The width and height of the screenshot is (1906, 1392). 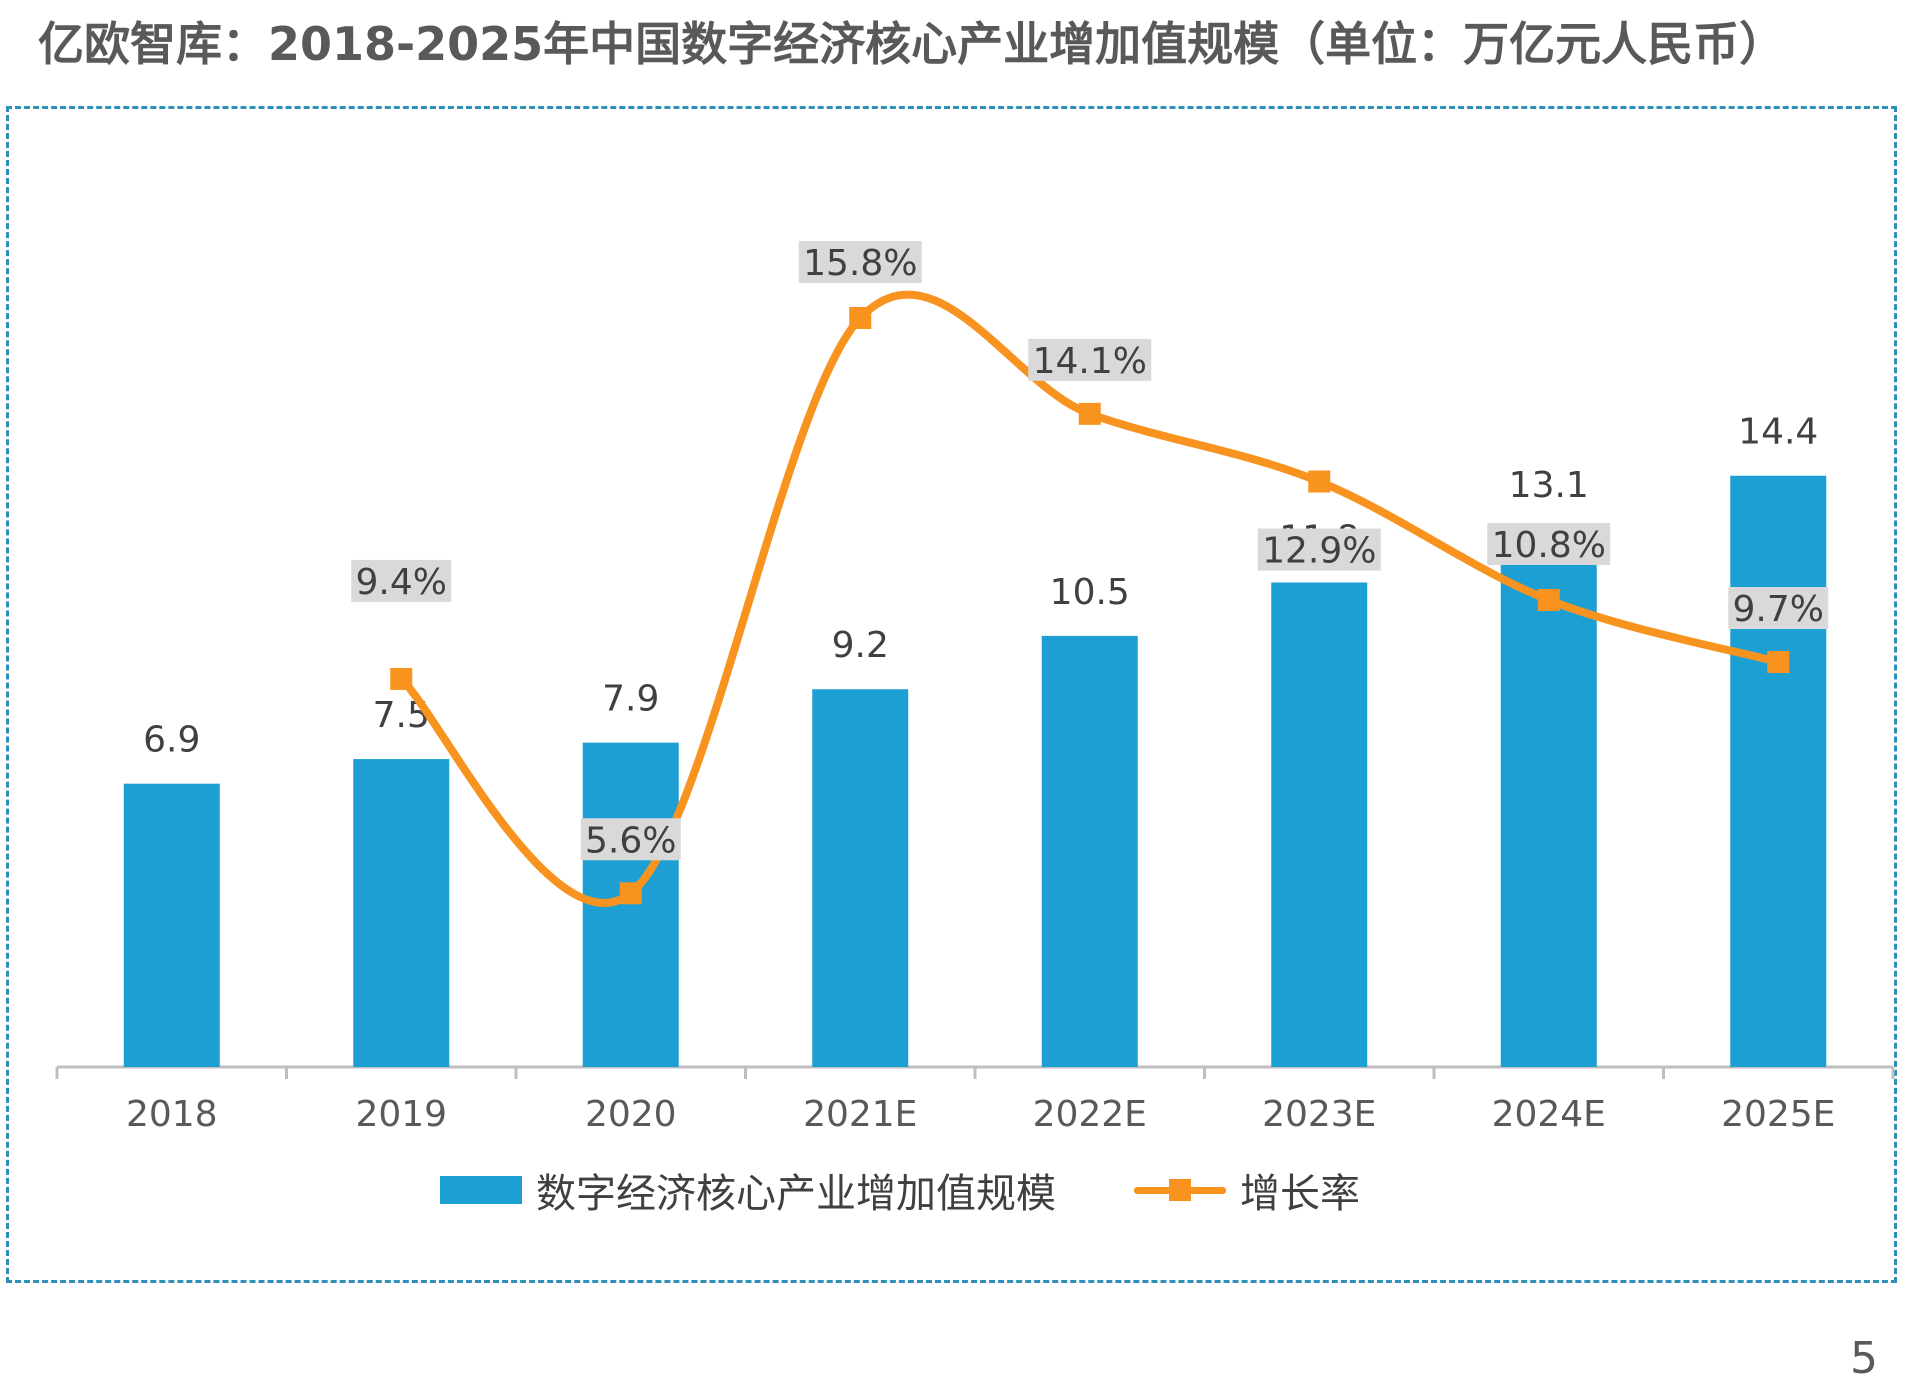 What do you see at coordinates (975, 1072) in the screenshot?
I see `x-axis` at bounding box center [975, 1072].